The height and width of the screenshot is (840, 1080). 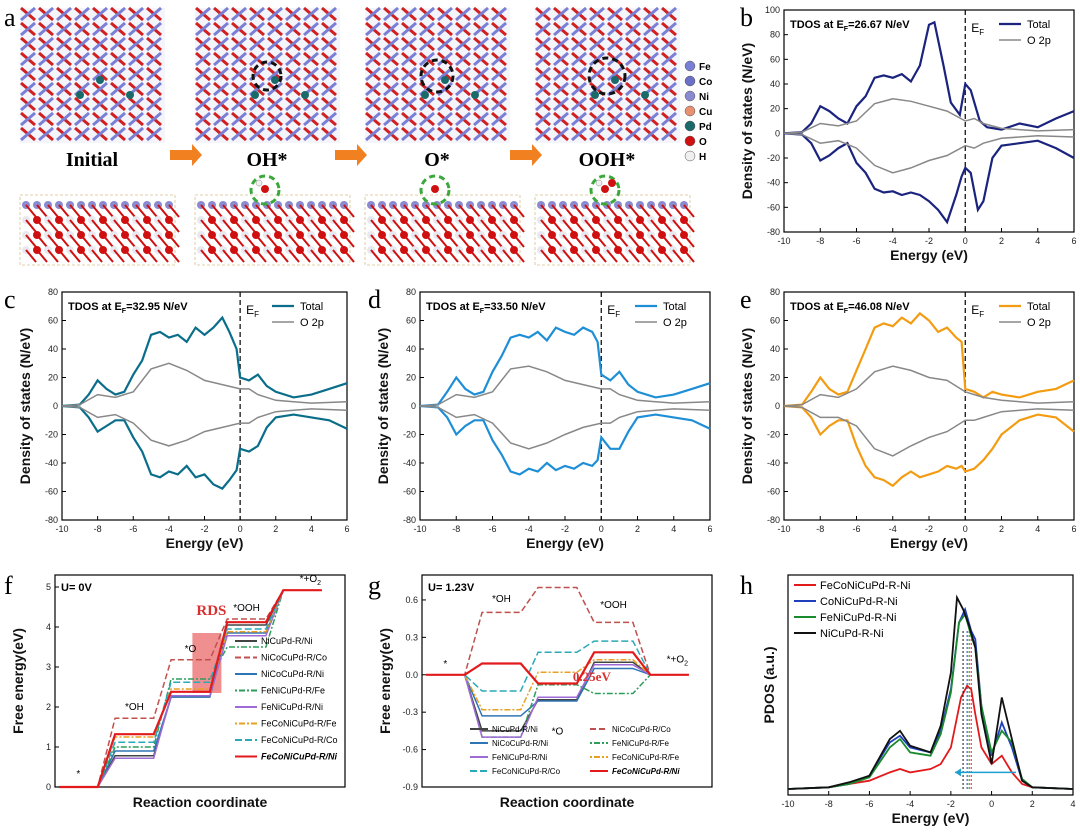 What do you see at coordinates (698, 111) in the screenshot?
I see `element-legend-item: Cu` at bounding box center [698, 111].